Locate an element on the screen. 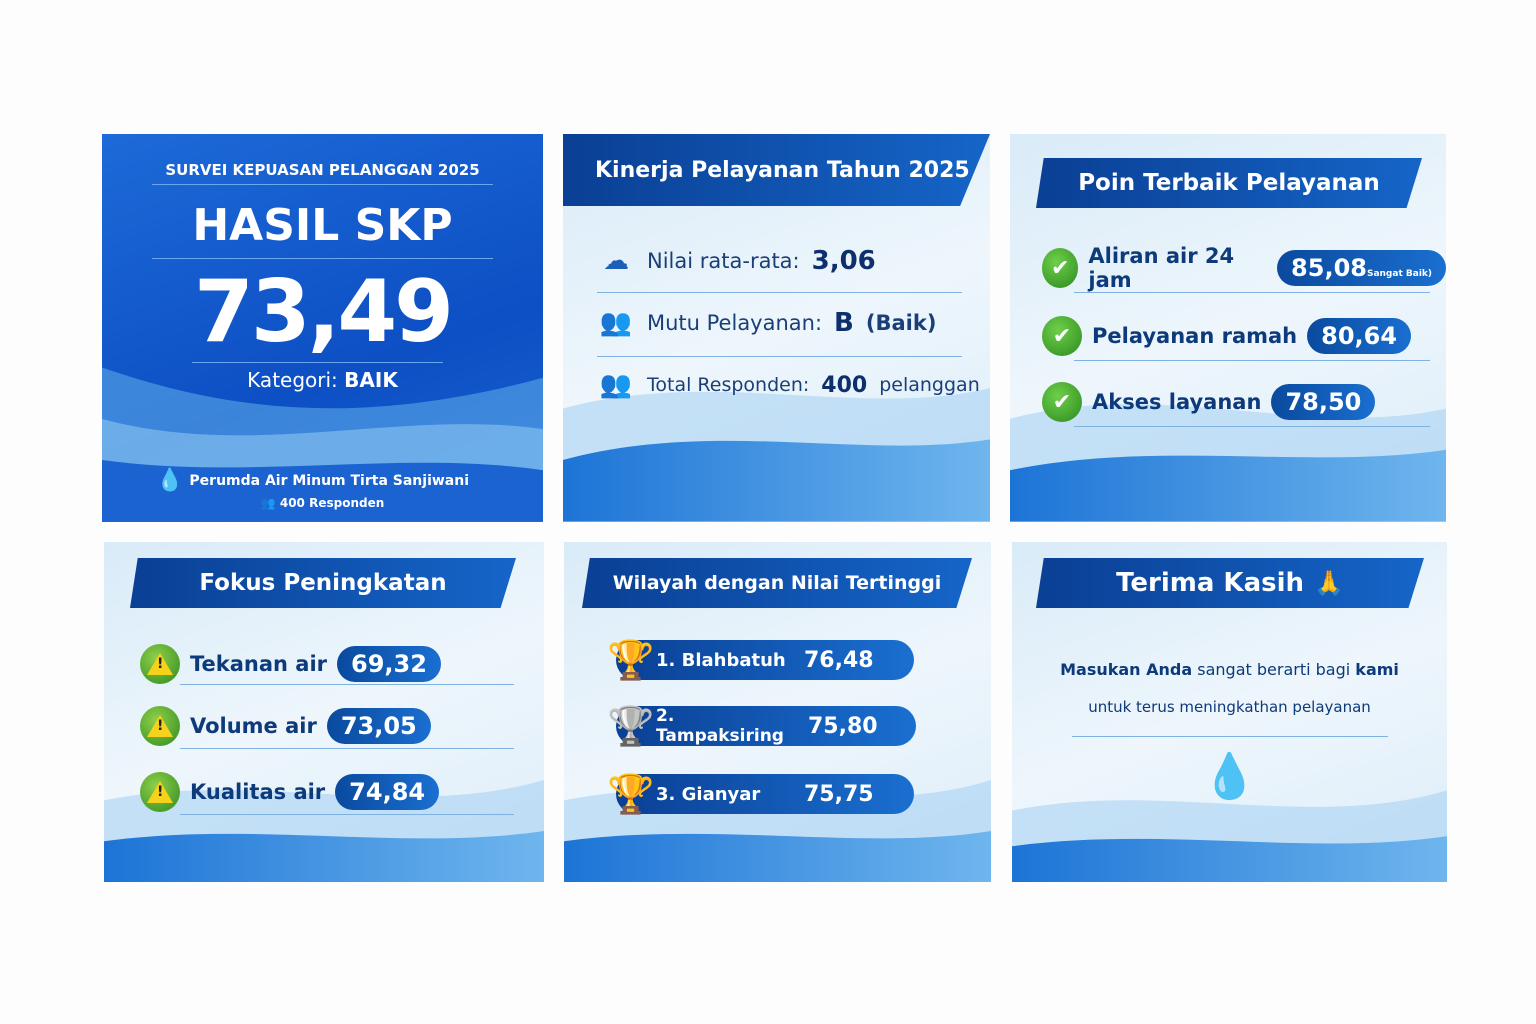 This screenshot has height=1024, width=1536. info-label: Mutu Pelayanan: is located at coordinates (735, 323).